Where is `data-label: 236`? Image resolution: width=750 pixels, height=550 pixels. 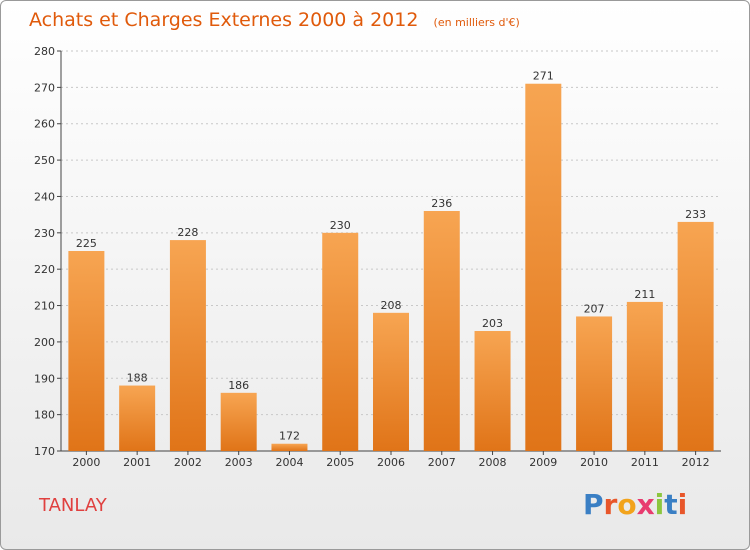
data-label: 236 is located at coordinates (441, 203).